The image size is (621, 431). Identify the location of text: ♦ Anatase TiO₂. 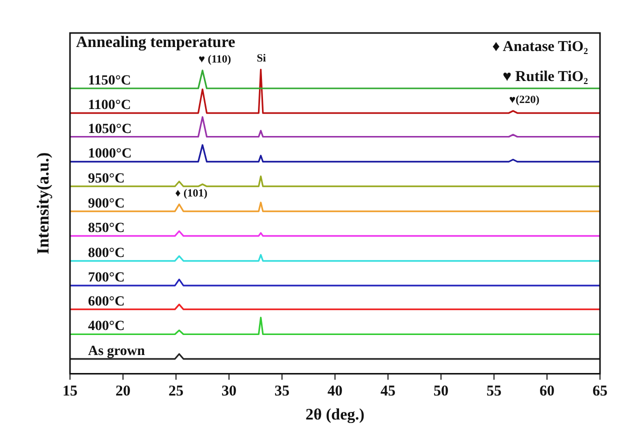
(540, 47).